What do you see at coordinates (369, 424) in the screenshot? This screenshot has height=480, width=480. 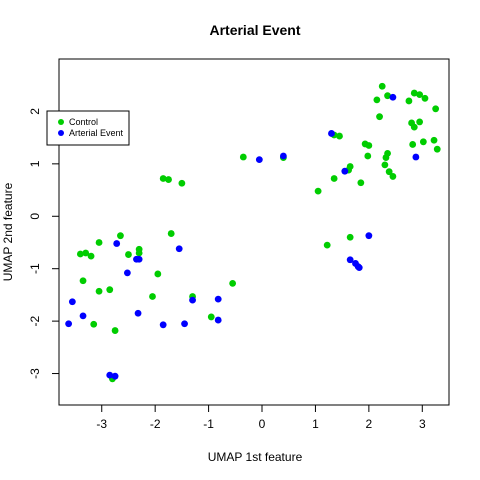 I see `x-tick-label: 2` at bounding box center [369, 424].